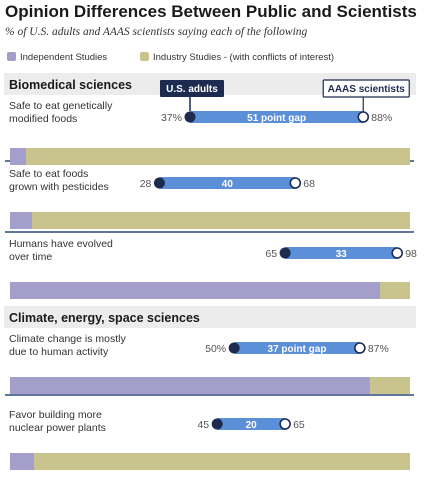  I want to click on gap-label: 20, so click(252, 425).